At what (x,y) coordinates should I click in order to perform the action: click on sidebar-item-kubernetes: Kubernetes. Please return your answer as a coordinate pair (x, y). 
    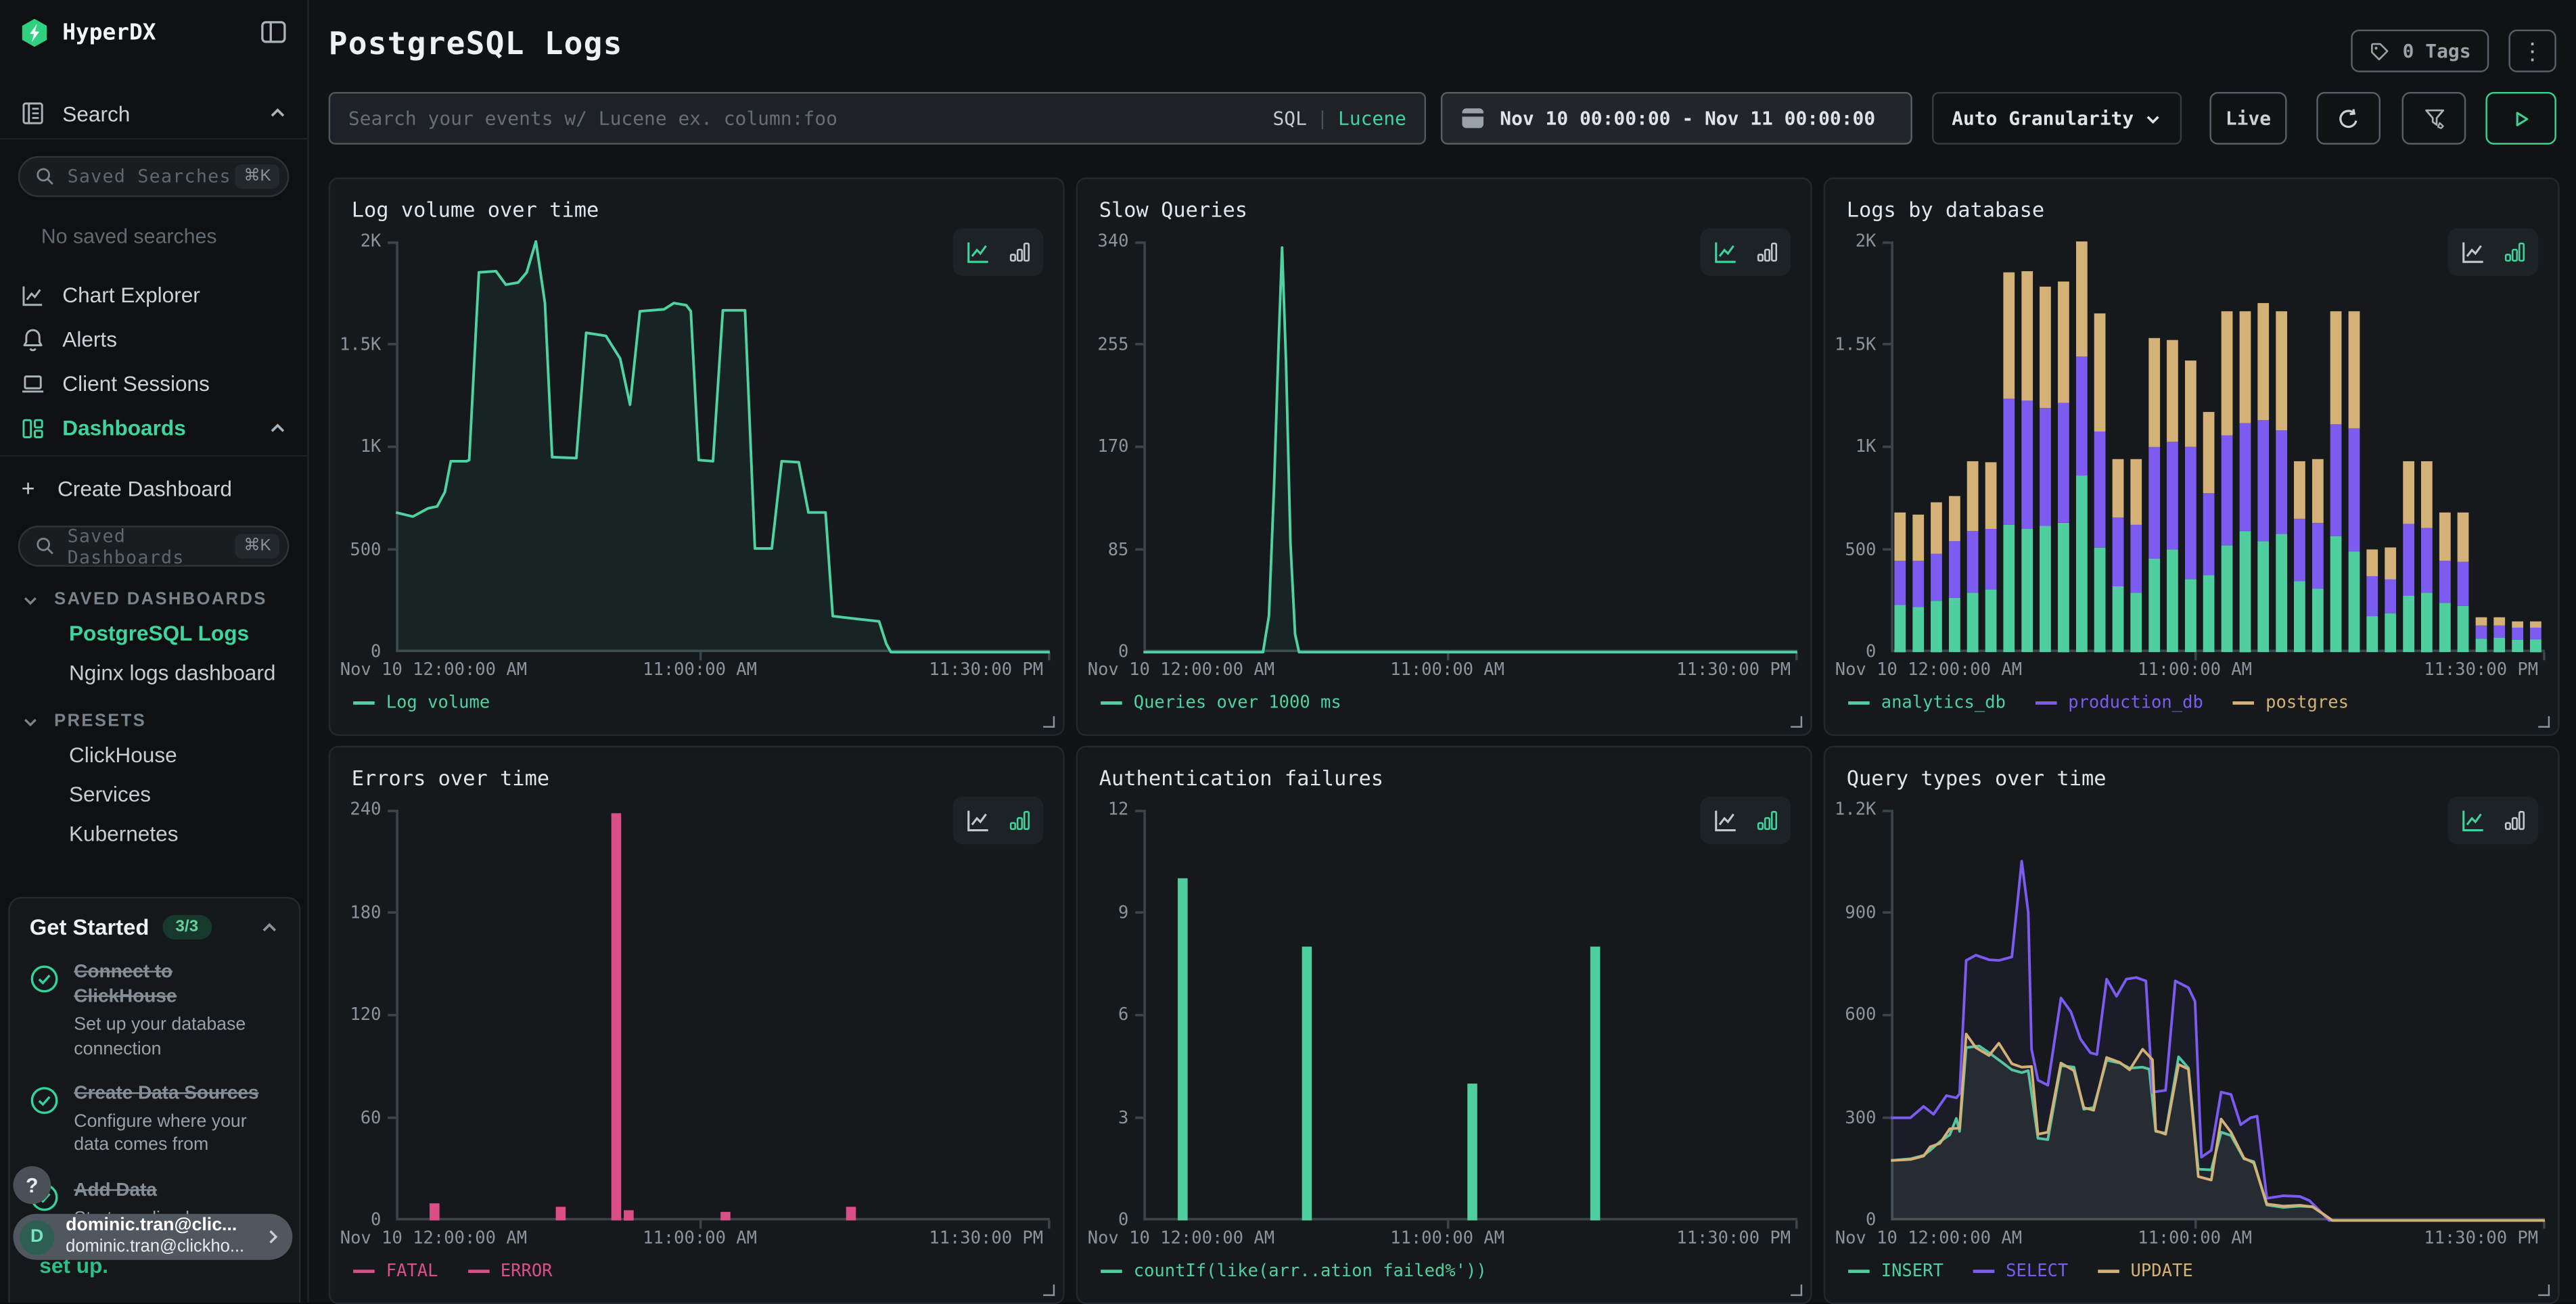
    Looking at the image, I should click on (123, 832).